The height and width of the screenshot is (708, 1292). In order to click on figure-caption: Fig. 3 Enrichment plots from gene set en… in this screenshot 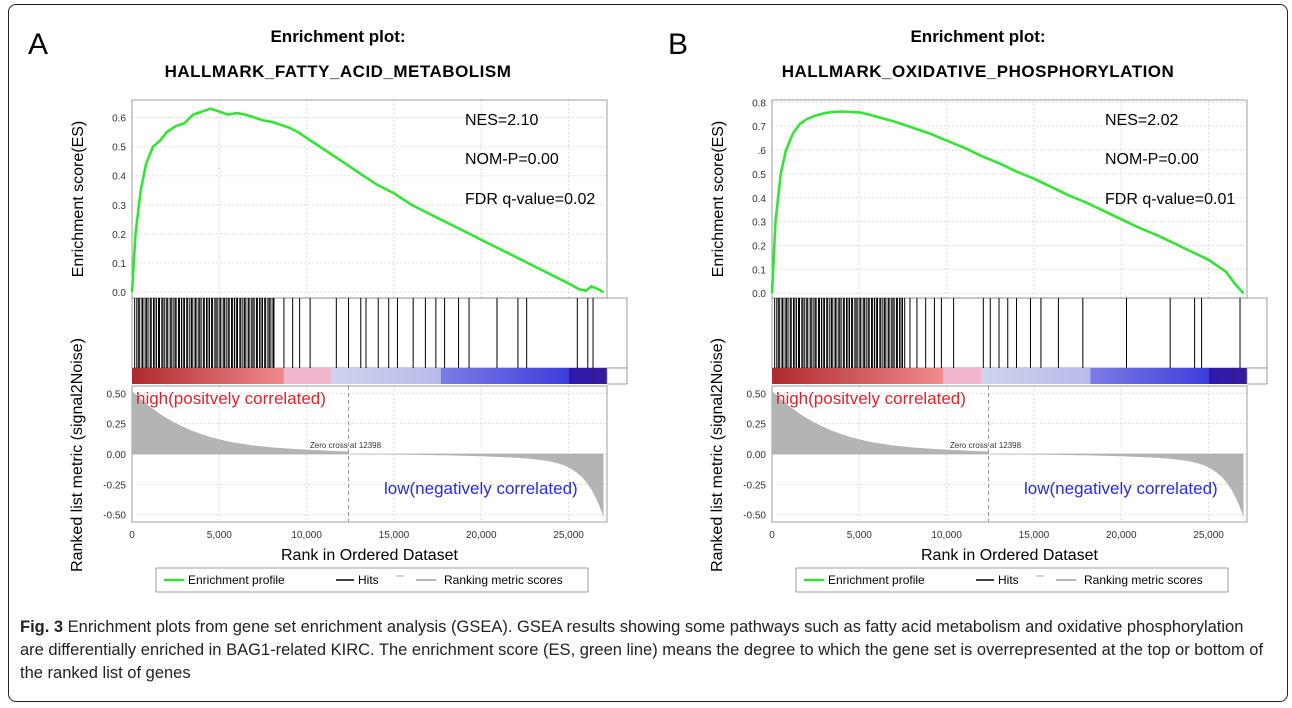, I will do `click(645, 650)`.